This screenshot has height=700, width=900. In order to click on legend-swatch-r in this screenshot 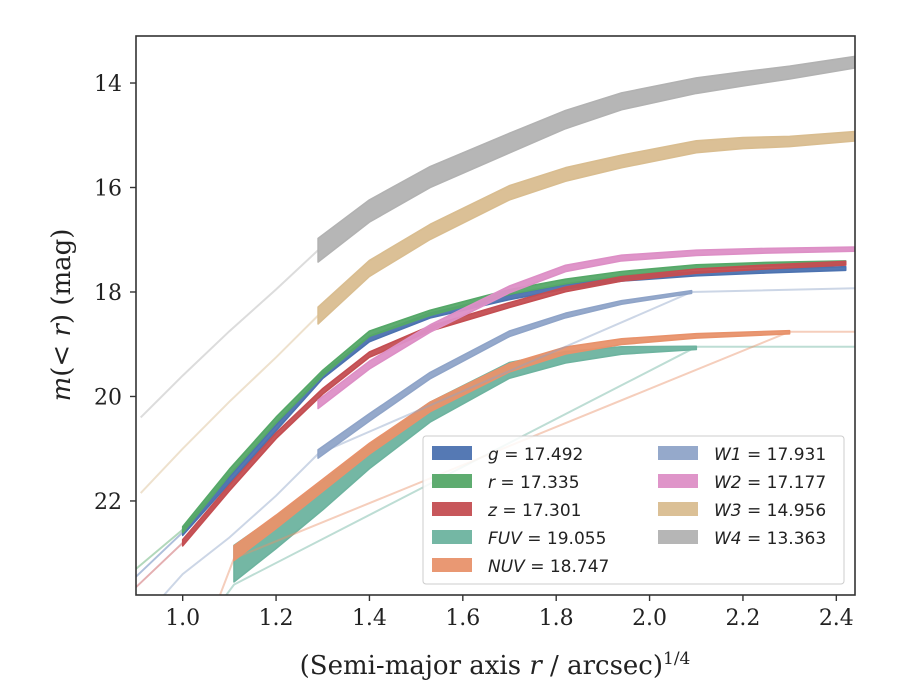, I will do `click(452, 481)`.